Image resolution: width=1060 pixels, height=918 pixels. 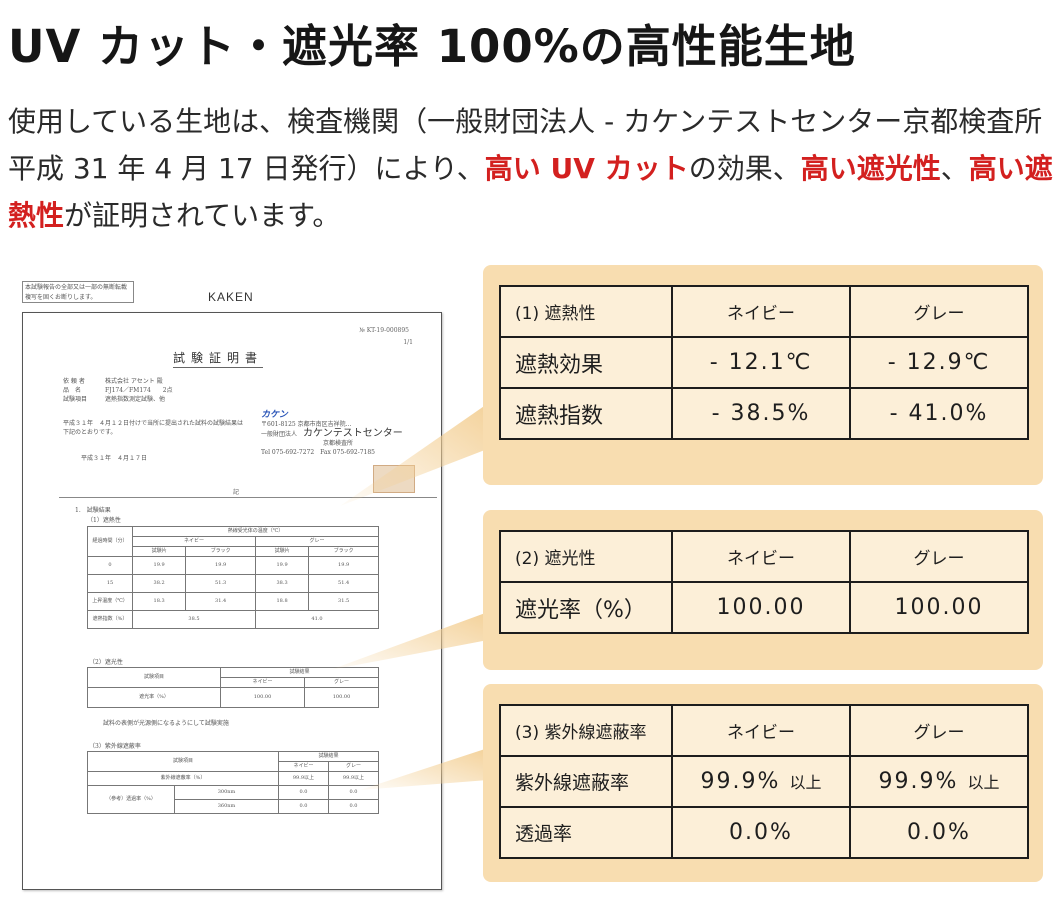 What do you see at coordinates (353, 806) in the screenshot?
I see `table-cell: 0.0` at bounding box center [353, 806].